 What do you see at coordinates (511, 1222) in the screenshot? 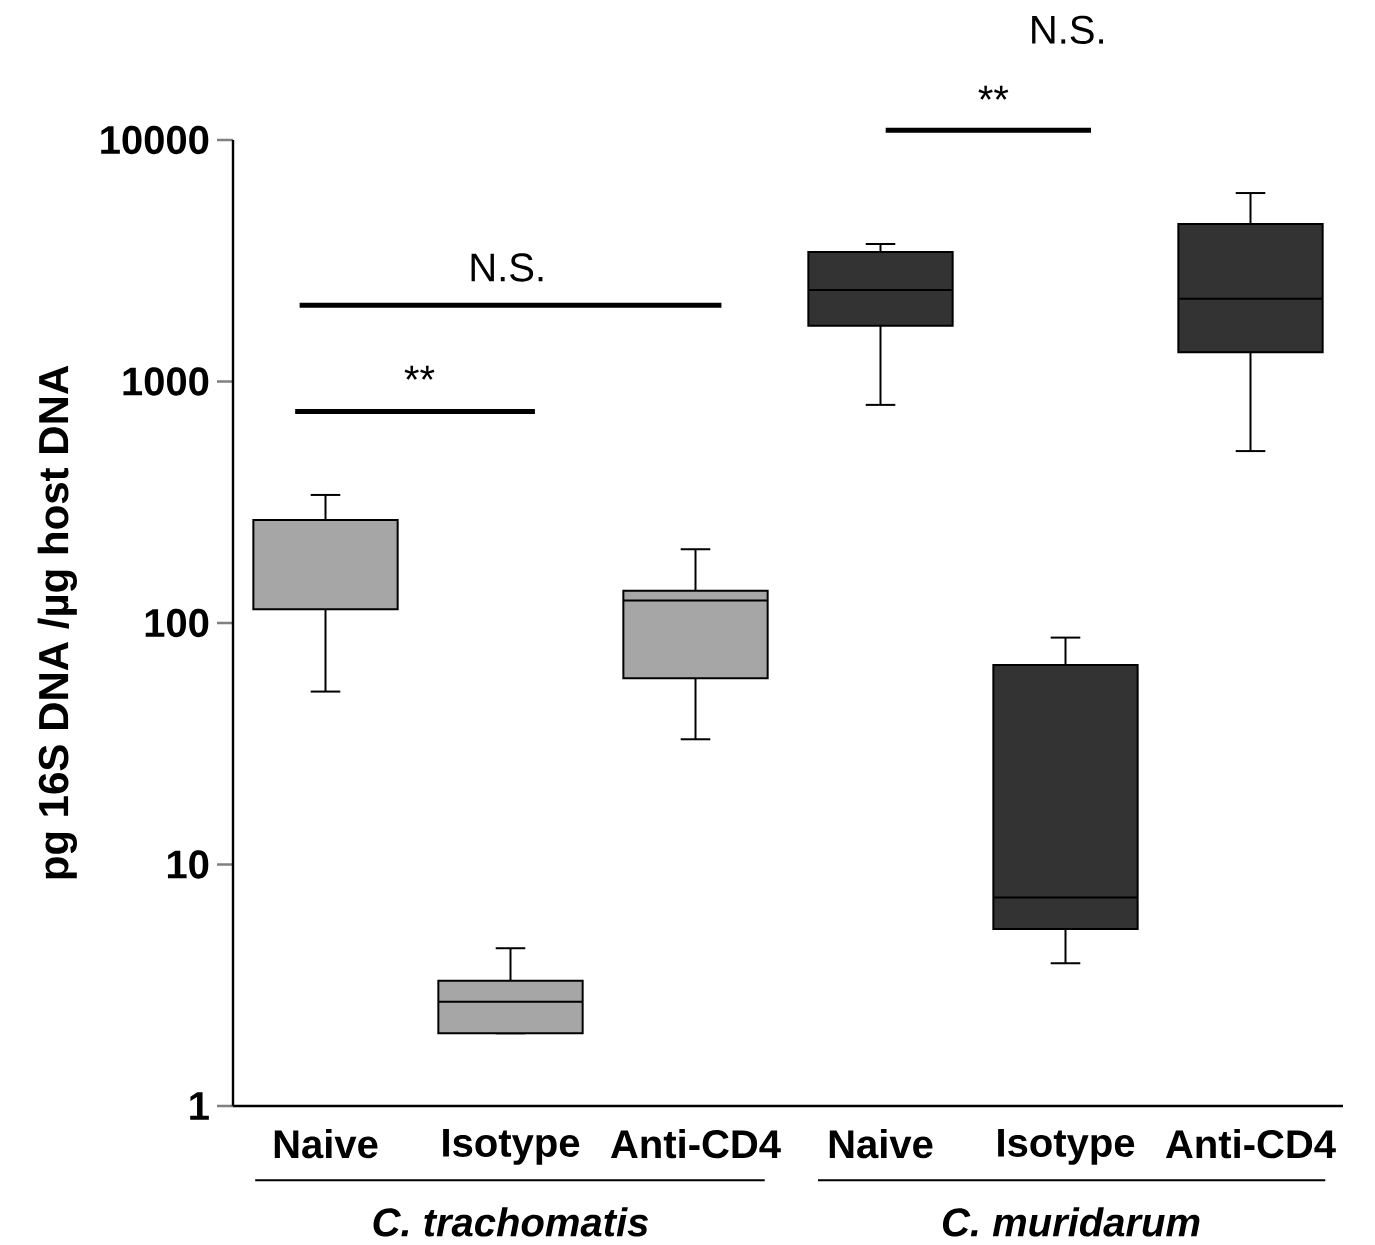
I see `text: C. trachomatis` at bounding box center [511, 1222].